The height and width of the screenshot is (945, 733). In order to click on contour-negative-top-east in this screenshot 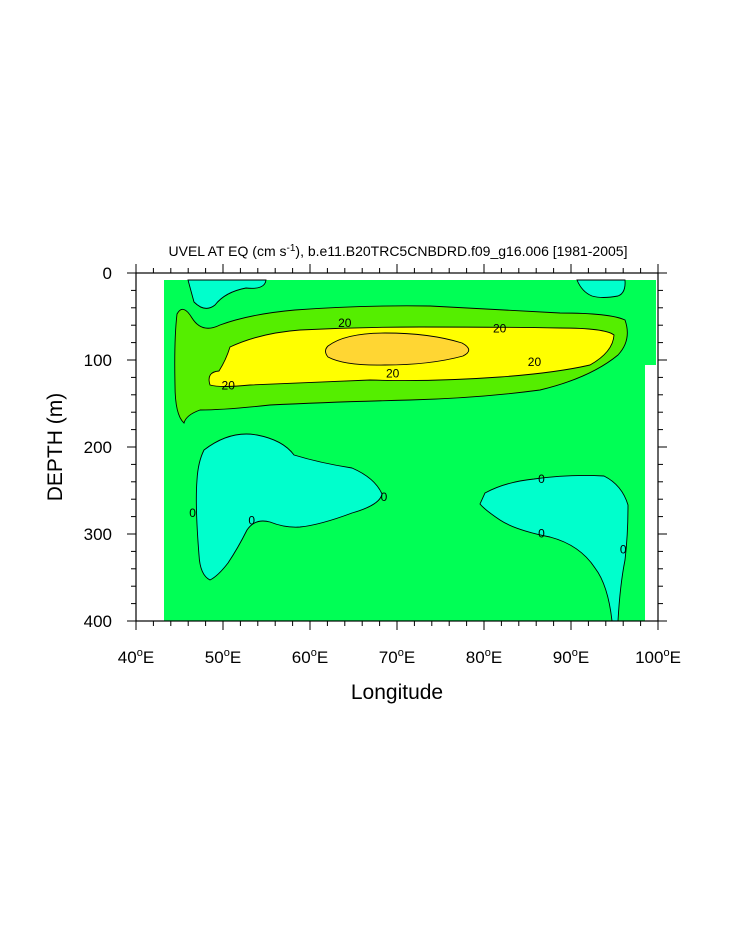, I will do `click(601, 288)`.